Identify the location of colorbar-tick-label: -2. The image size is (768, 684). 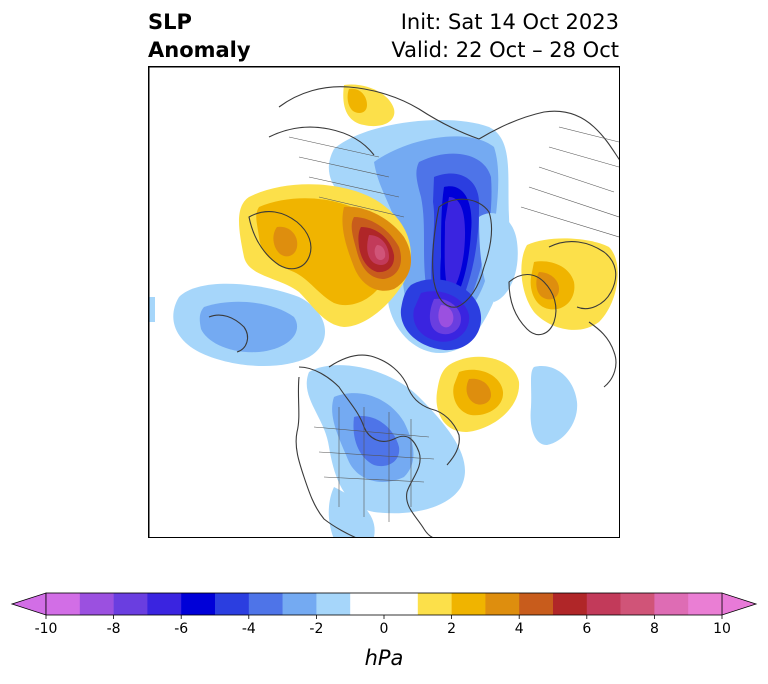
(316, 629).